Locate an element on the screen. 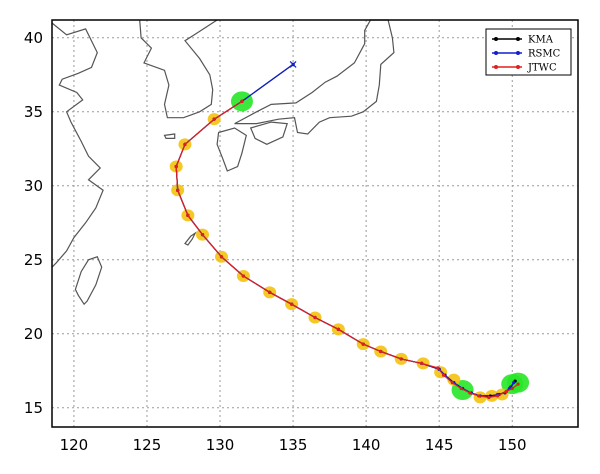 The image size is (600, 474). china-coast is located at coordinates (77, 145).